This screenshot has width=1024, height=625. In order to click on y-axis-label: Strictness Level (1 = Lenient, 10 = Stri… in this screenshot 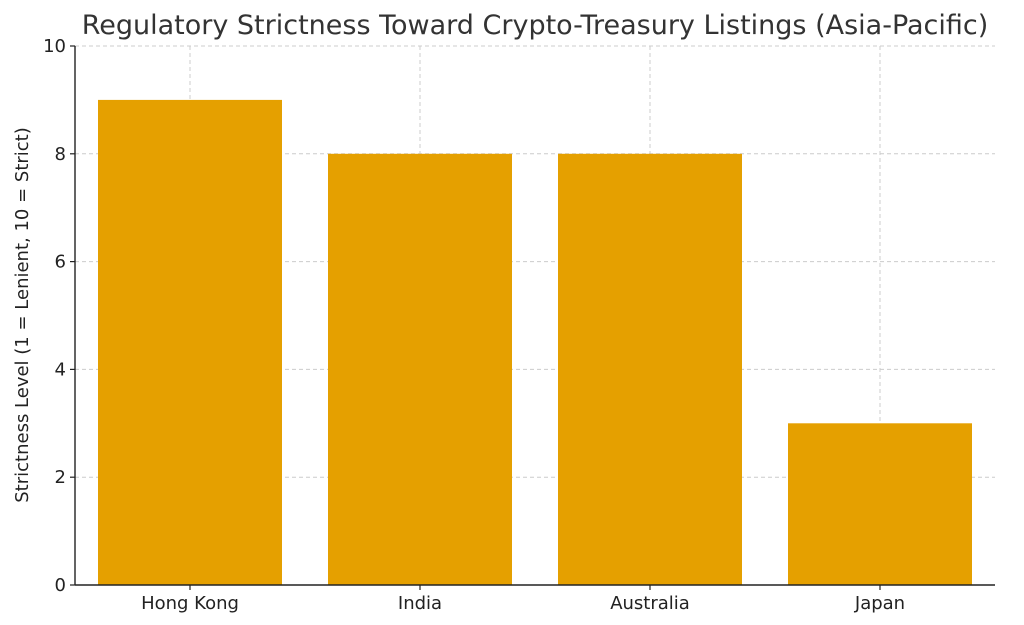, I will do `click(22, 315)`.